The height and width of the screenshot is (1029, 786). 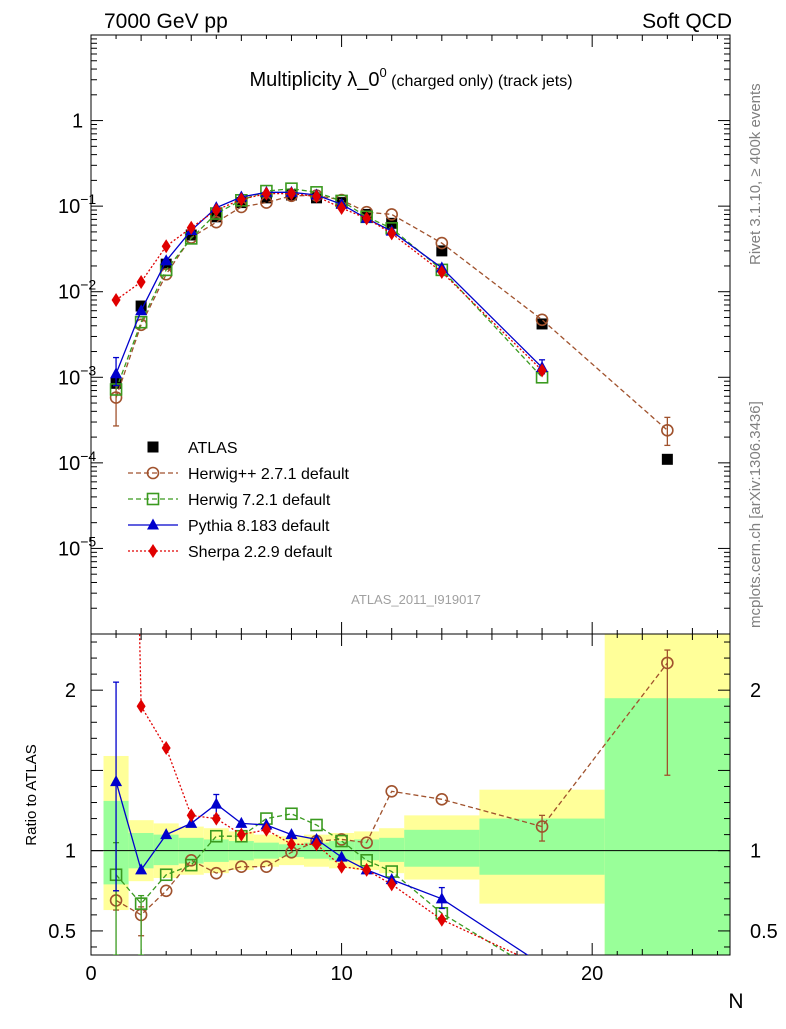 I want to click on main-ytick-exp: −5, so click(x=88, y=541).